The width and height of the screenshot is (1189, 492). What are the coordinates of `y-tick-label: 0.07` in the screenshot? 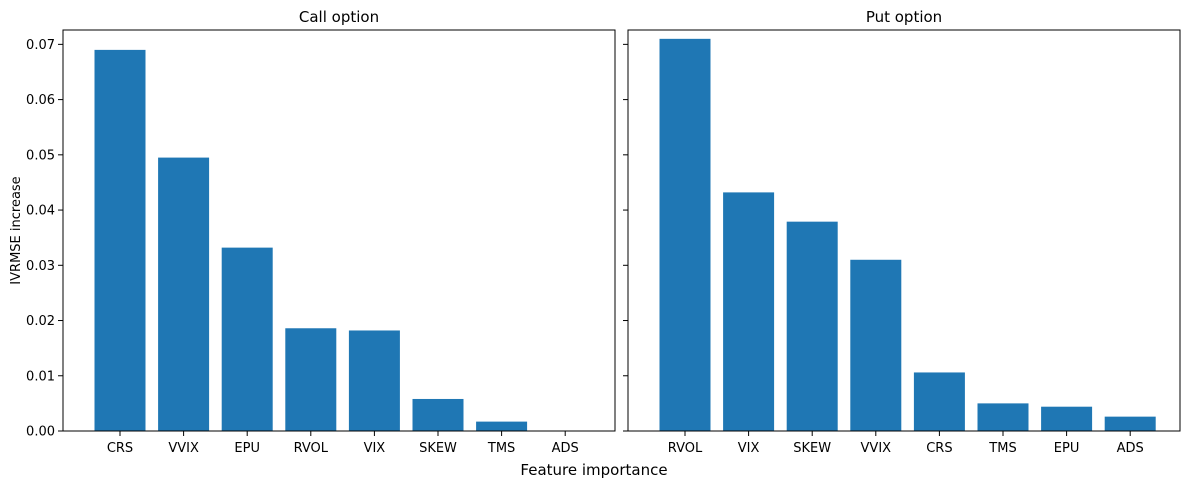 It's located at (40, 45).